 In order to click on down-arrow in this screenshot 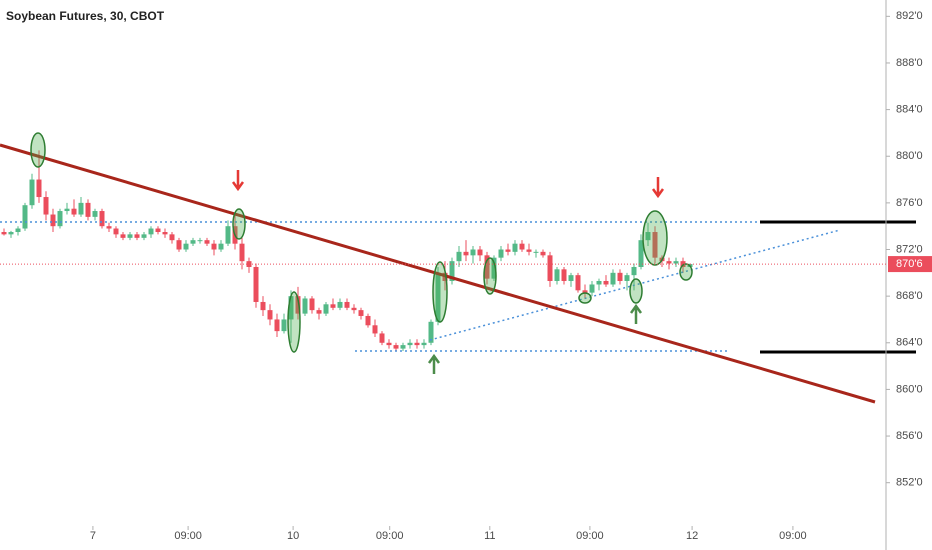, I will do `click(238, 181)`.